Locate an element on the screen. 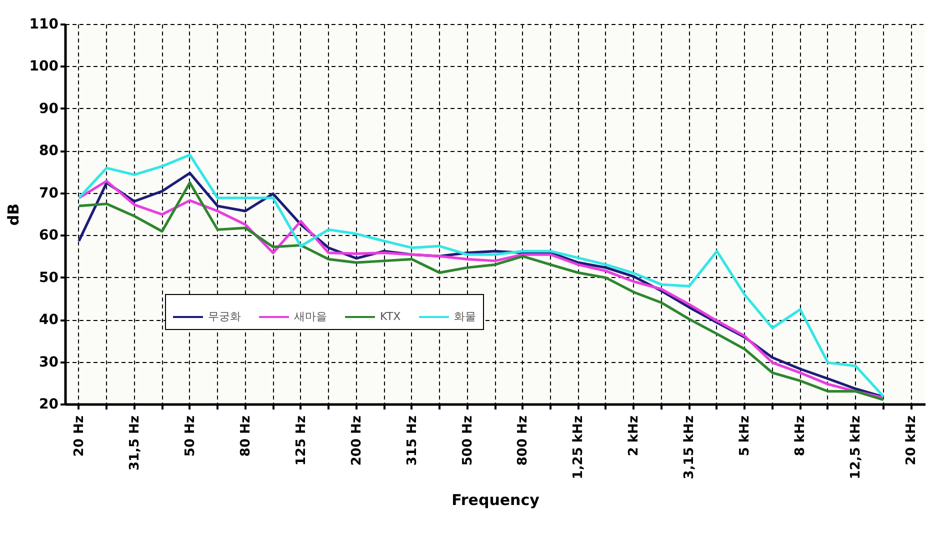  x-tick-label: 3,15 kHz is located at coordinates (690, 448).